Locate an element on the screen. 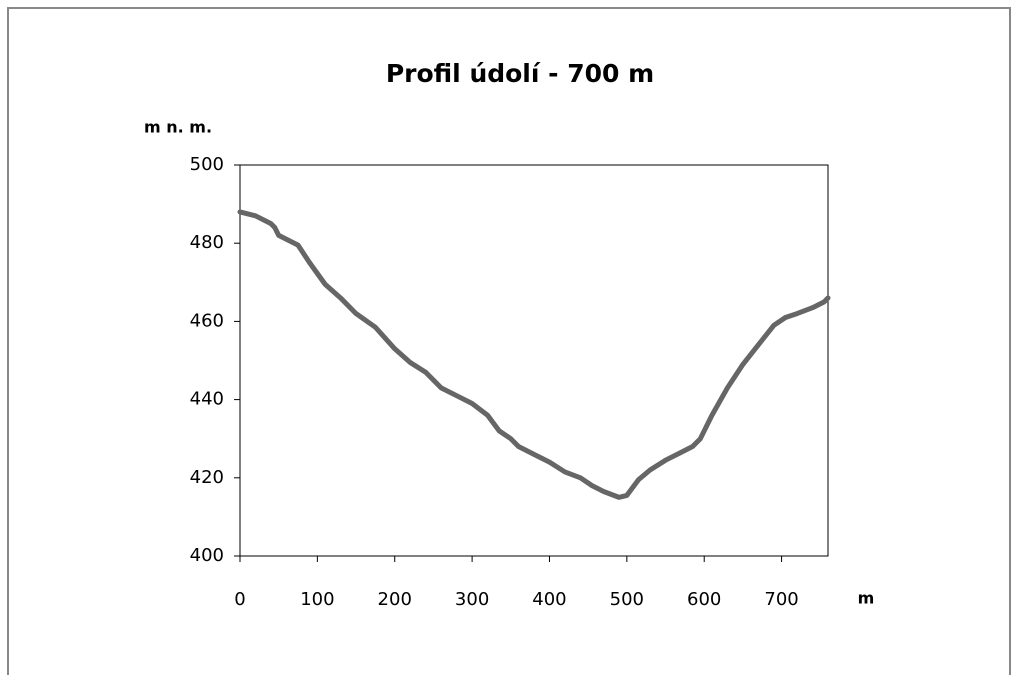  x-tick-label: 0 is located at coordinates (239, 599).